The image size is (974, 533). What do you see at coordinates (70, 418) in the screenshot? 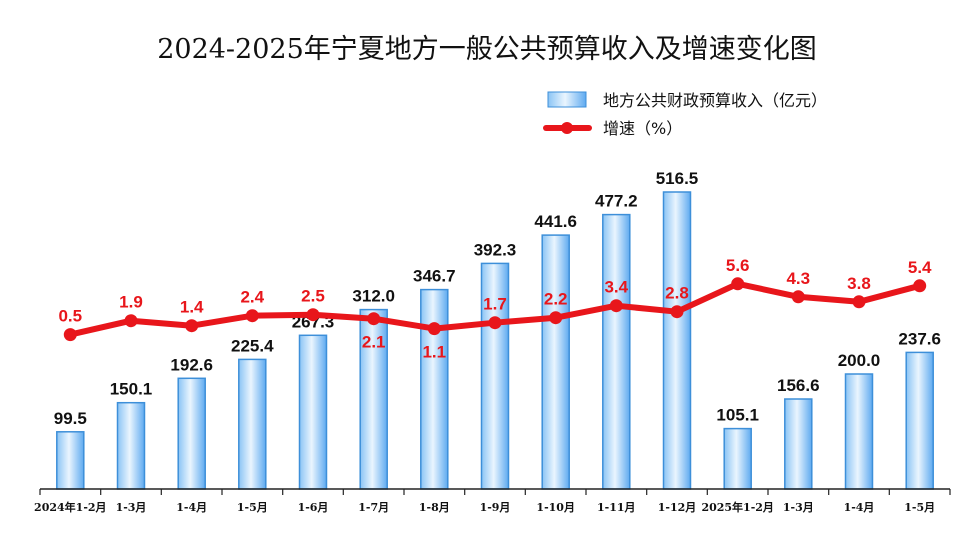
I see `bar-value-label: 99.5` at bounding box center [70, 418].